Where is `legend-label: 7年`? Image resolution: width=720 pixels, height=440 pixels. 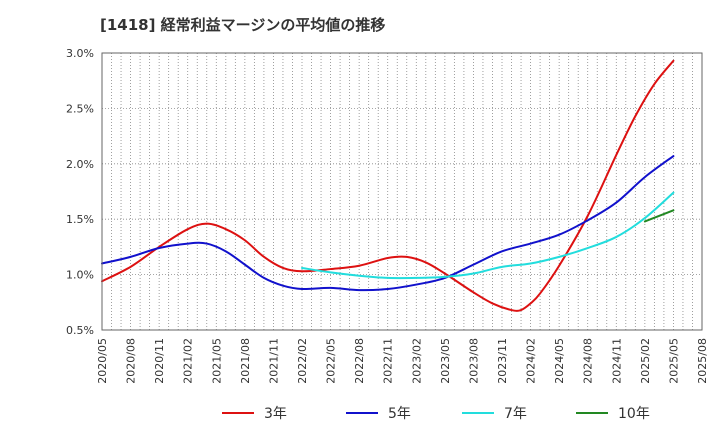
legend-label: 7年 is located at coordinates (515, 414).